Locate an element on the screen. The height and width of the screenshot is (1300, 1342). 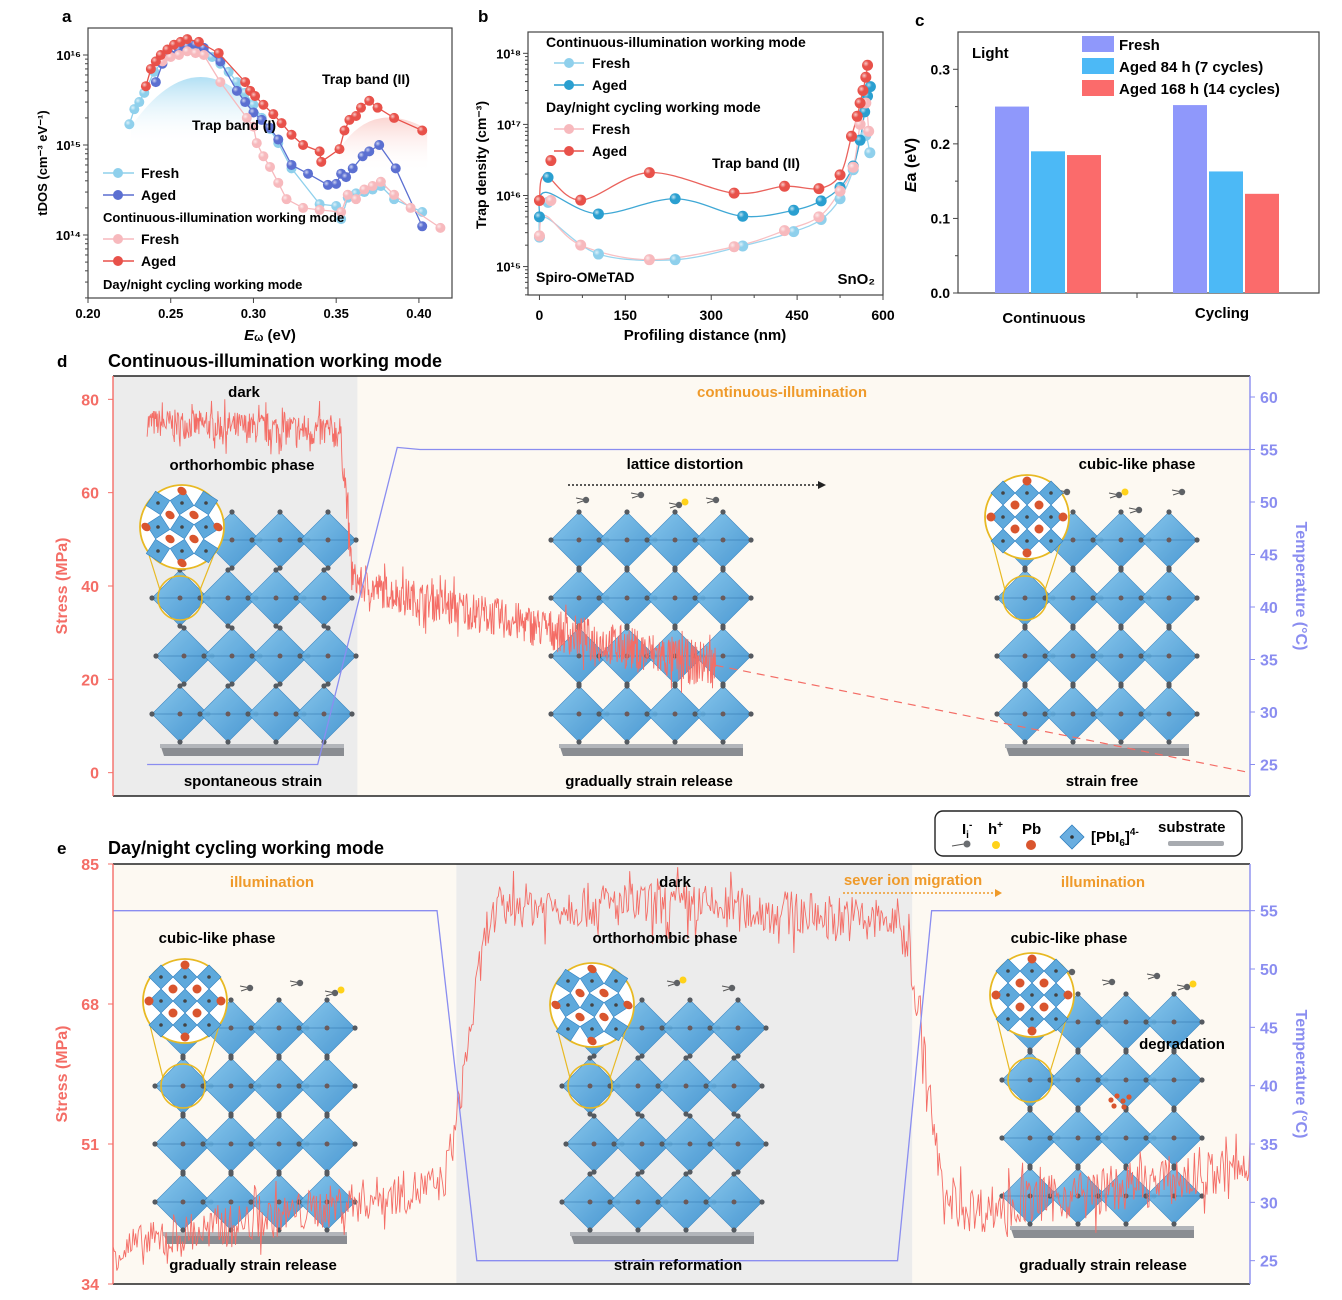
label-cubic-like-phase-right: cubic-like phase is located at coordinates (1069, 938).